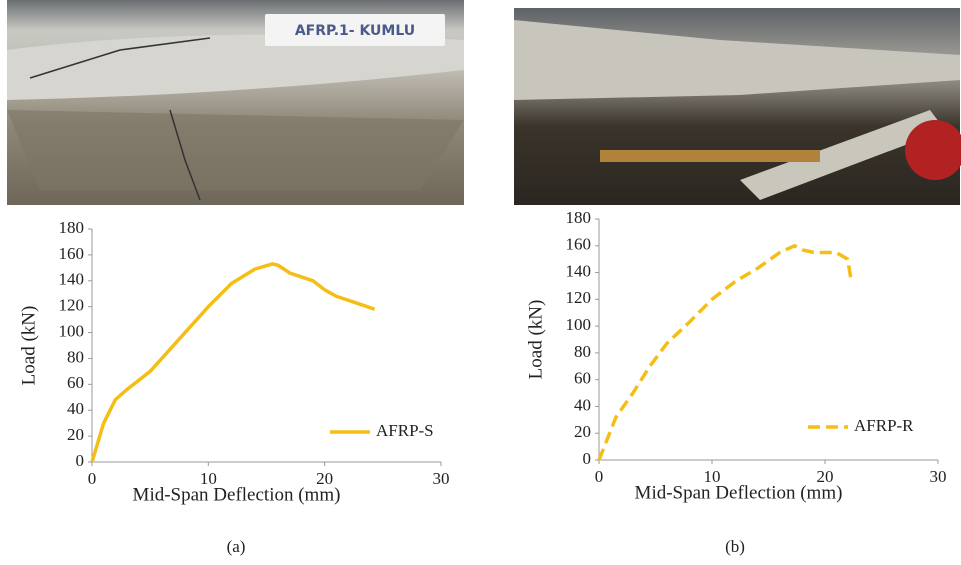 The image size is (961, 565). What do you see at coordinates (884, 425) in the screenshot?
I see `legend-label: AFRP-R` at bounding box center [884, 425].